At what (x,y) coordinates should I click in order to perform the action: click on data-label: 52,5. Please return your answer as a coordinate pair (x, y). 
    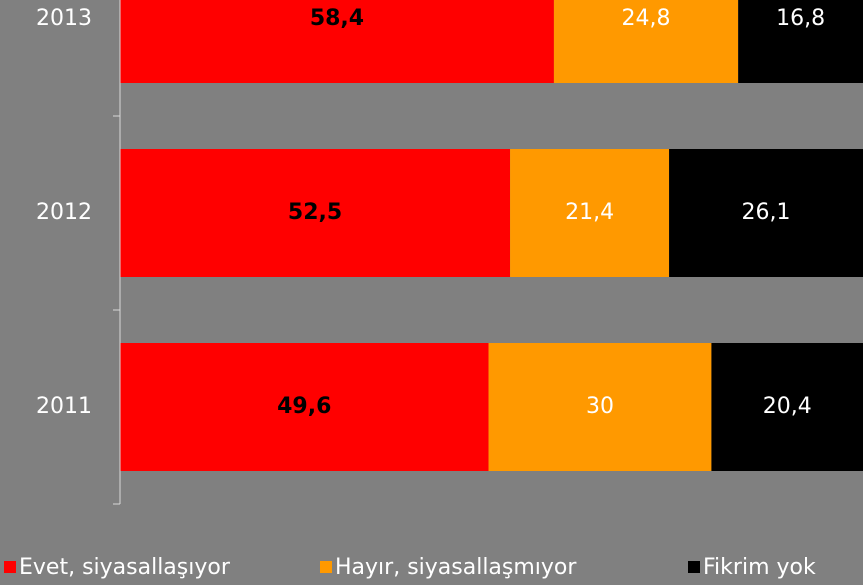
    Looking at the image, I should click on (315, 212).